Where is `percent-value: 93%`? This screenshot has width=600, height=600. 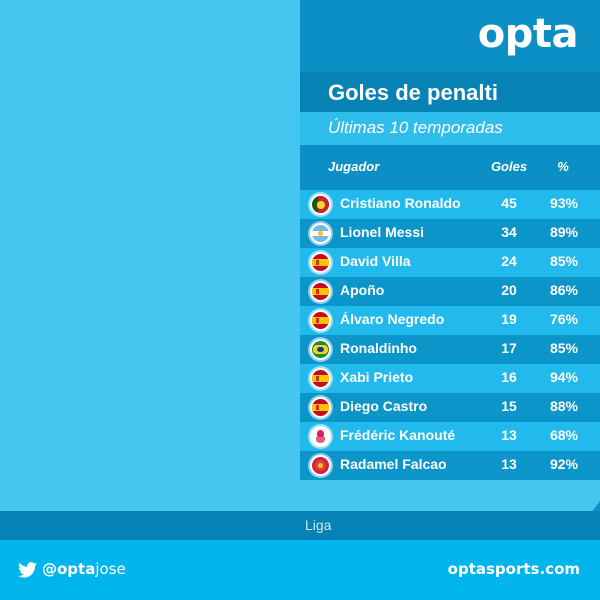
percent-value: 93% is located at coordinates (564, 203).